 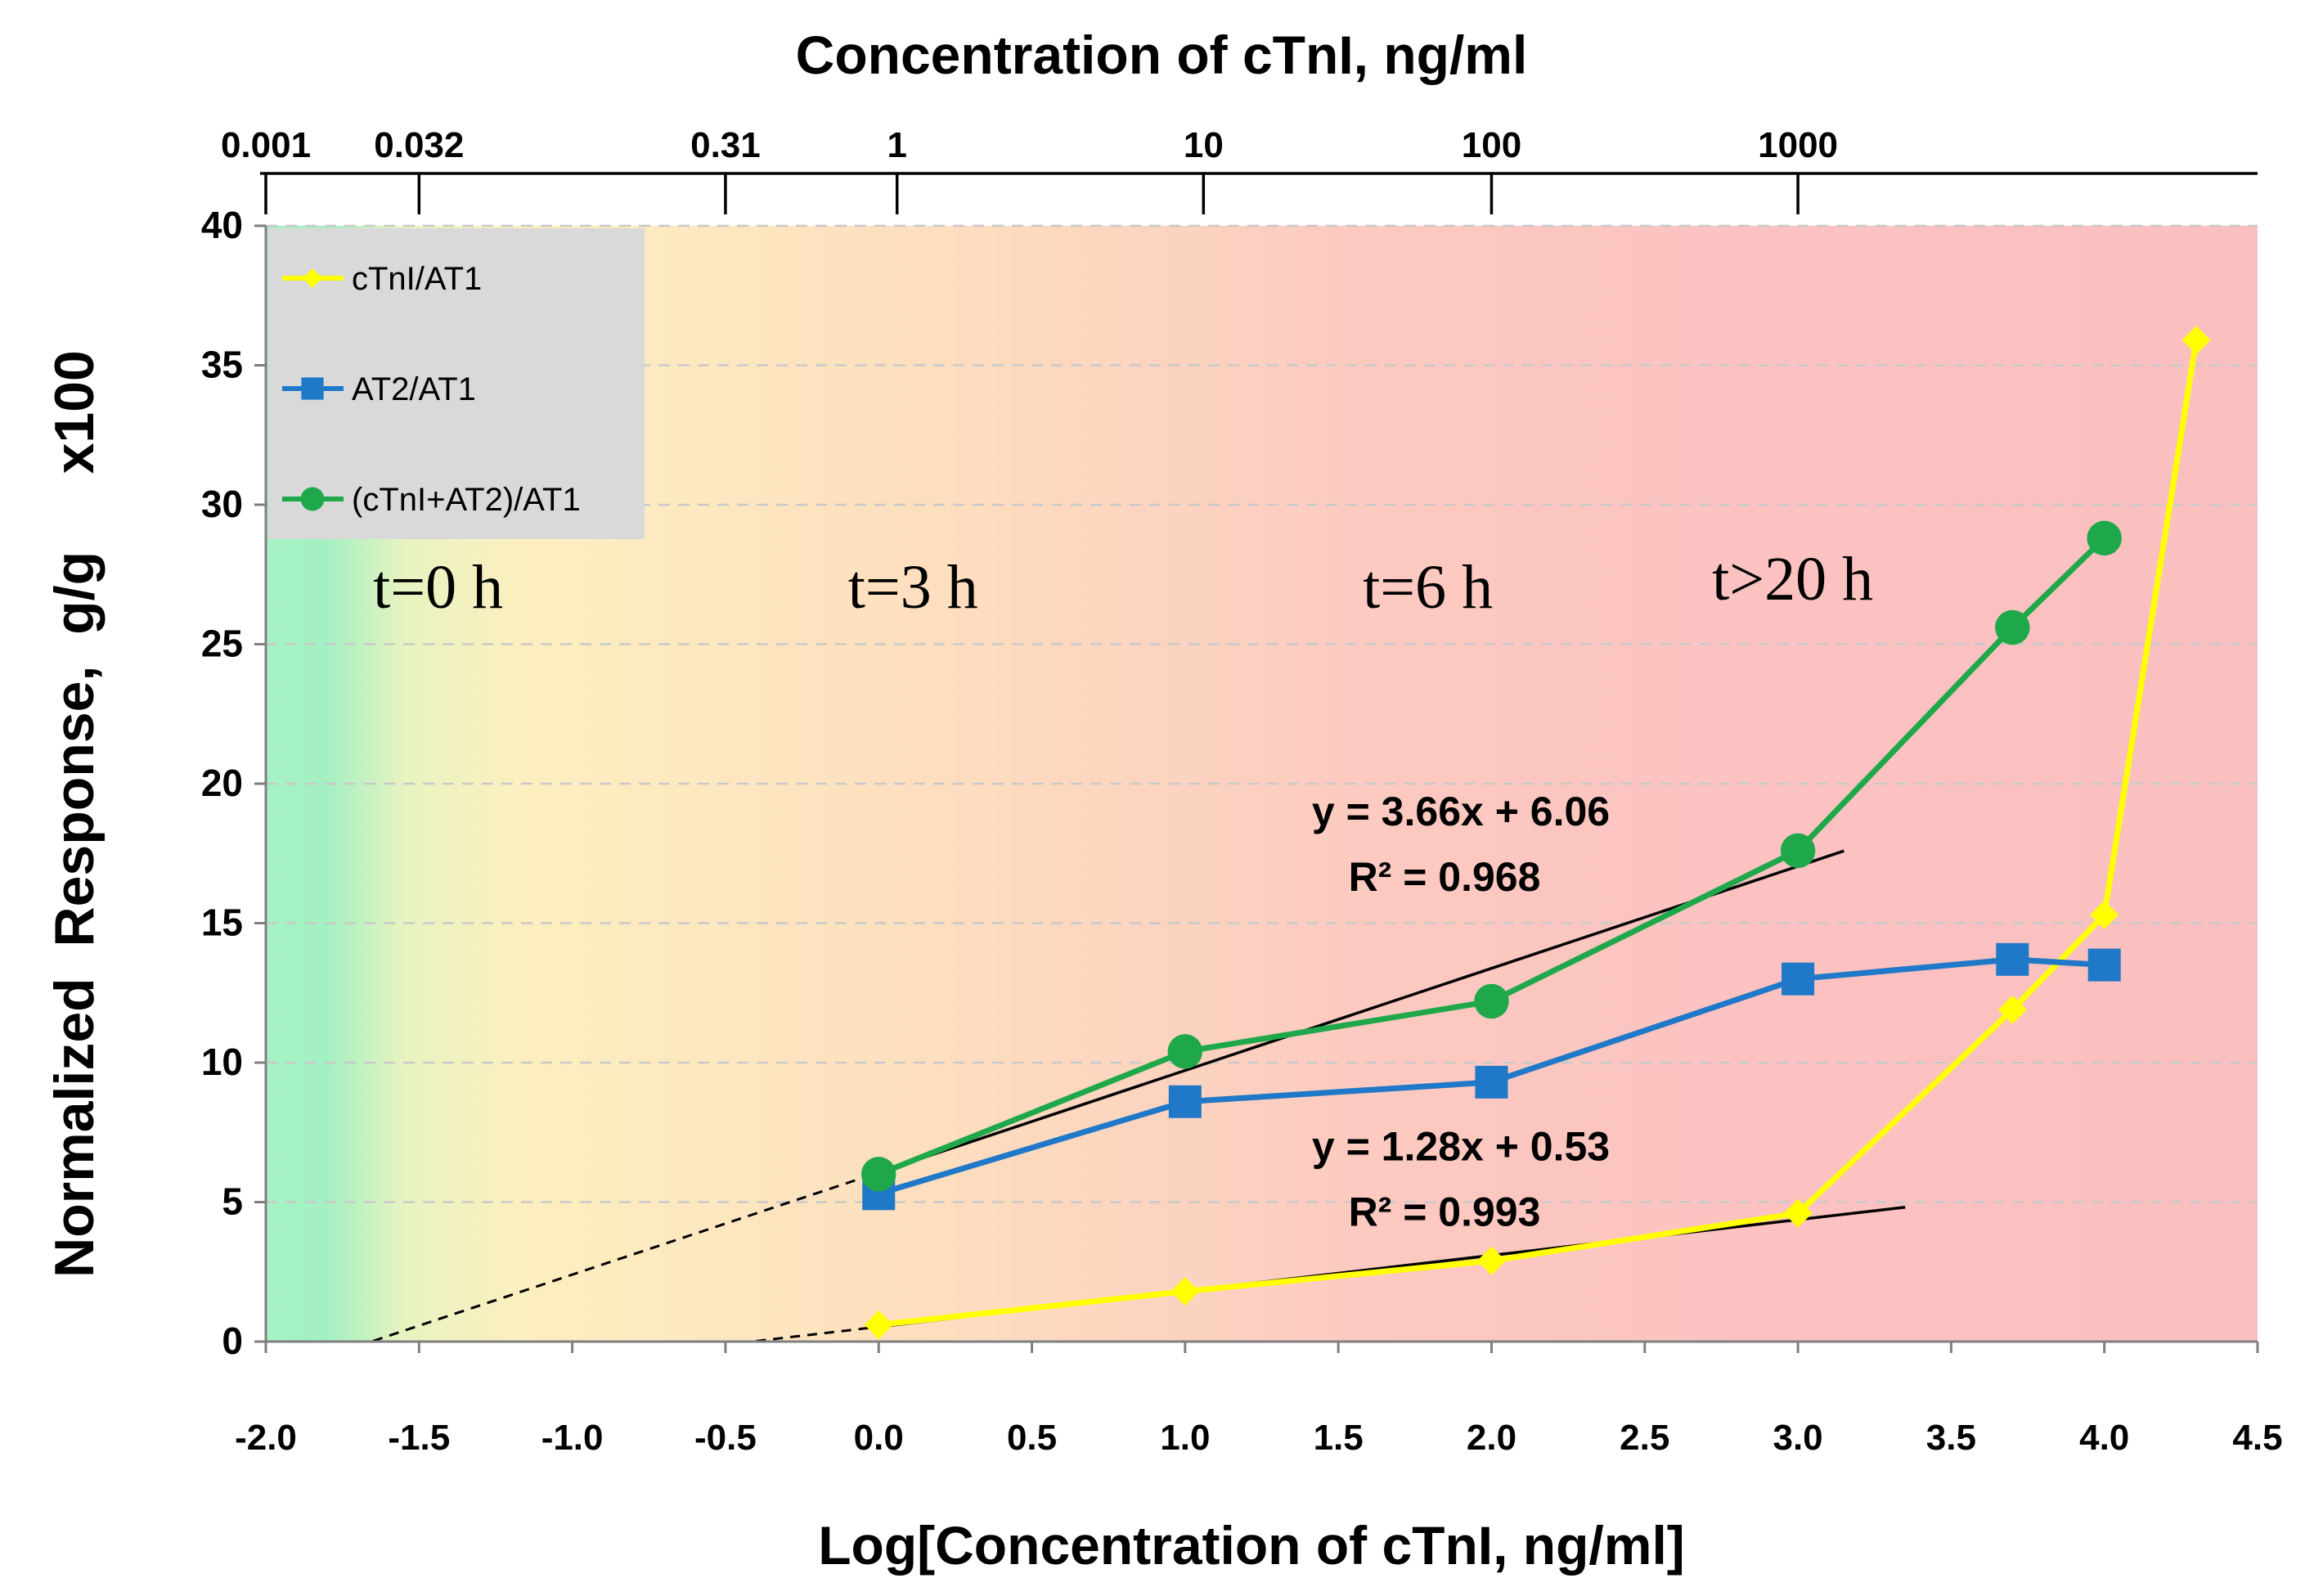 I want to click on region-label: t>20 h, so click(x=1792, y=579).